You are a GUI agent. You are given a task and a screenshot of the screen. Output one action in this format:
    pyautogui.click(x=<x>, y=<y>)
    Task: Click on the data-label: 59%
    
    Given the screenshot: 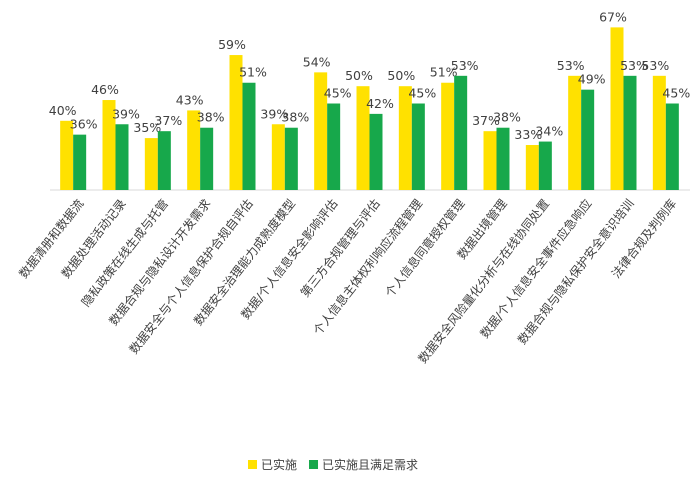 What is the action you would take?
    pyautogui.click(x=232, y=44)
    